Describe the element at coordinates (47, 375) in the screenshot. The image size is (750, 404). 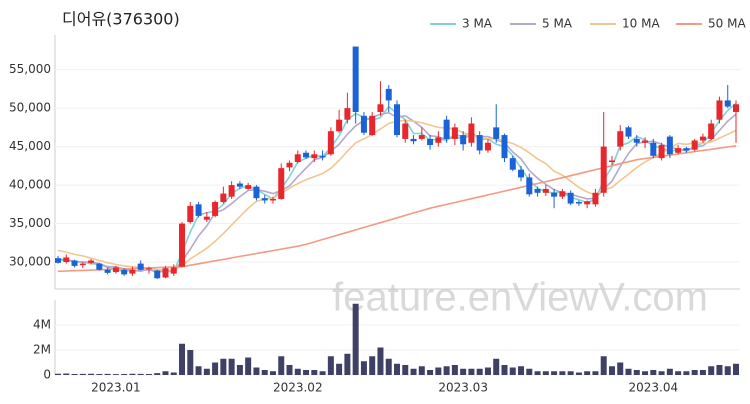
I see `y-tick-label: 0` at that location.